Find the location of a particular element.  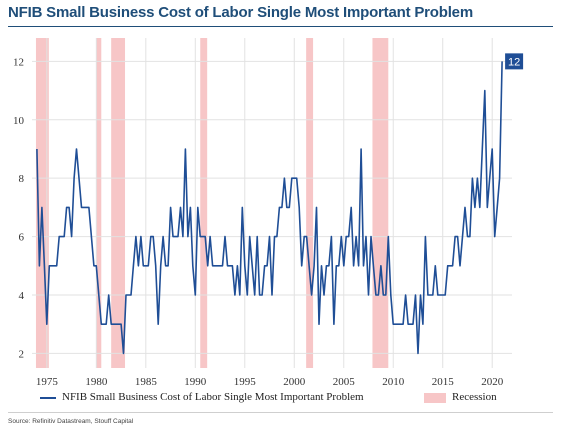

x-tick-label: 1985 is located at coordinates (146, 382).